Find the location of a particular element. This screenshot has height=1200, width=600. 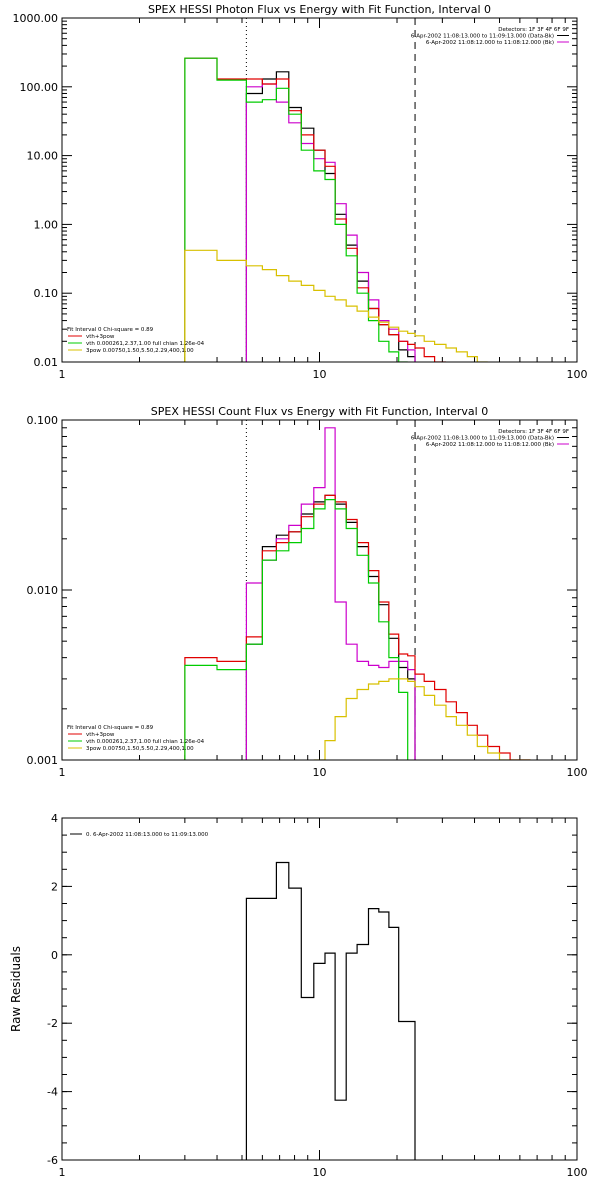

y-tick-label: 2 is located at coordinates (54, 886).